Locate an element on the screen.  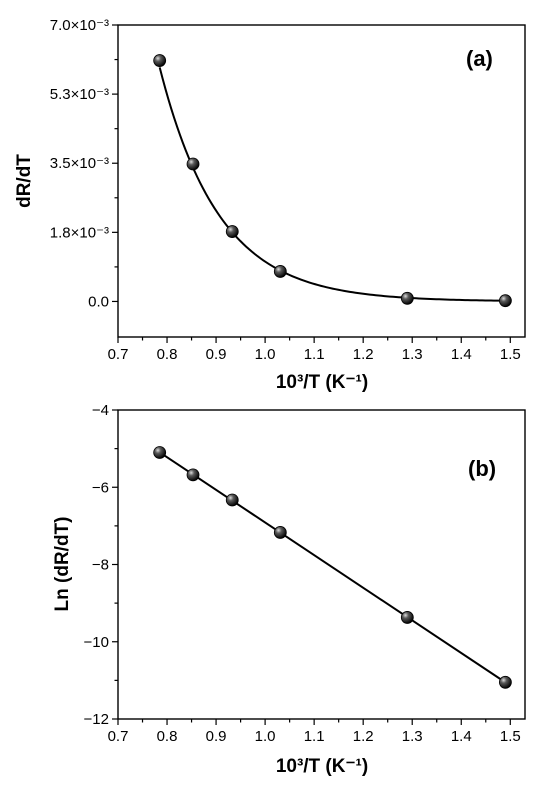
y-tick-label: −12 is located at coordinates (96, 719).